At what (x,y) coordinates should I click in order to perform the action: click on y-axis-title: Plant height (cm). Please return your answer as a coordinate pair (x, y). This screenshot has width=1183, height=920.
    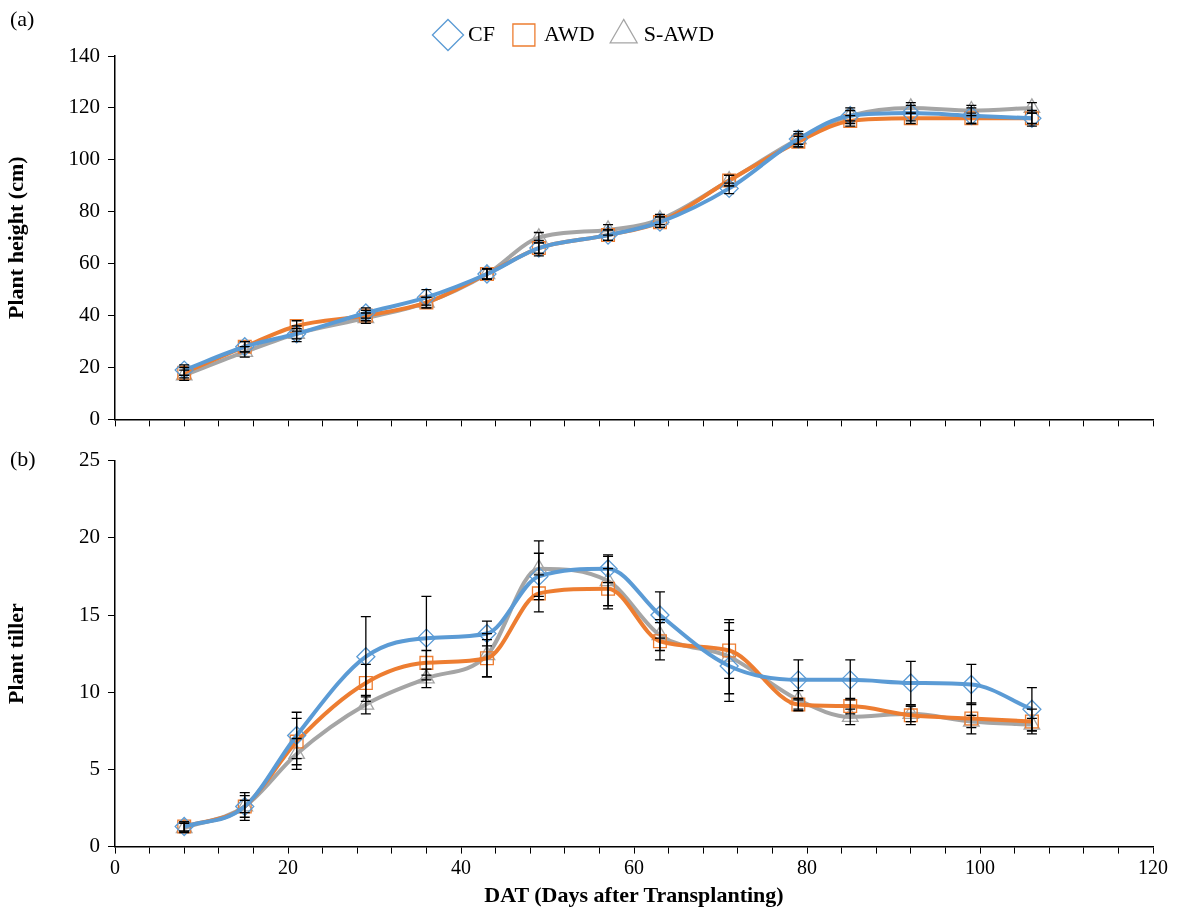
    Looking at the image, I should click on (15, 237).